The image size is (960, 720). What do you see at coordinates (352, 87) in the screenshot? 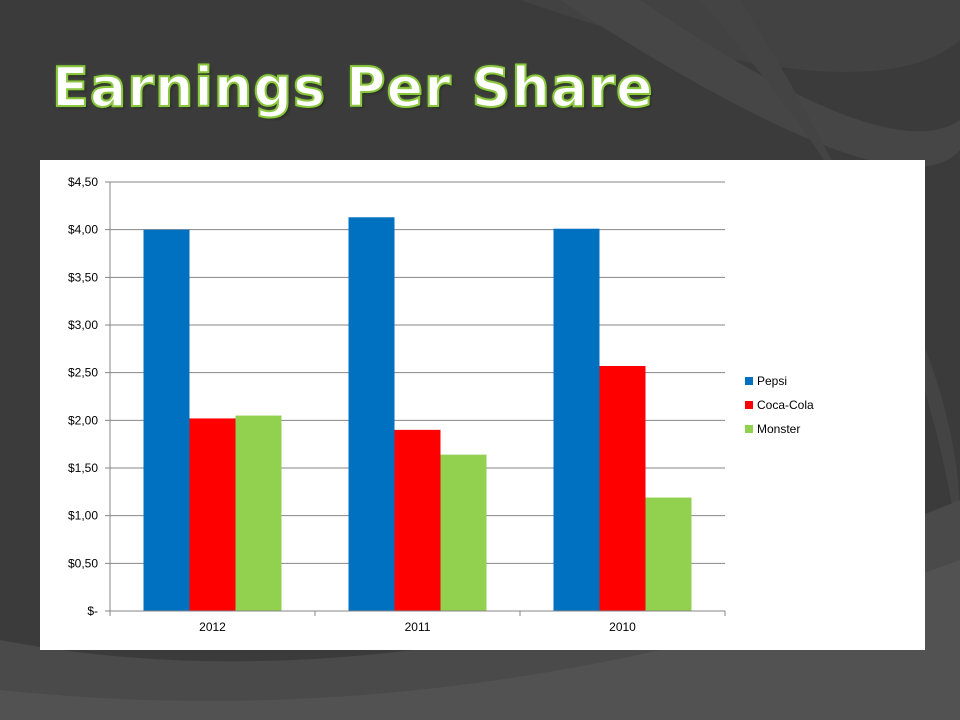
I see `slide-title: Earnings Per Share` at bounding box center [352, 87].